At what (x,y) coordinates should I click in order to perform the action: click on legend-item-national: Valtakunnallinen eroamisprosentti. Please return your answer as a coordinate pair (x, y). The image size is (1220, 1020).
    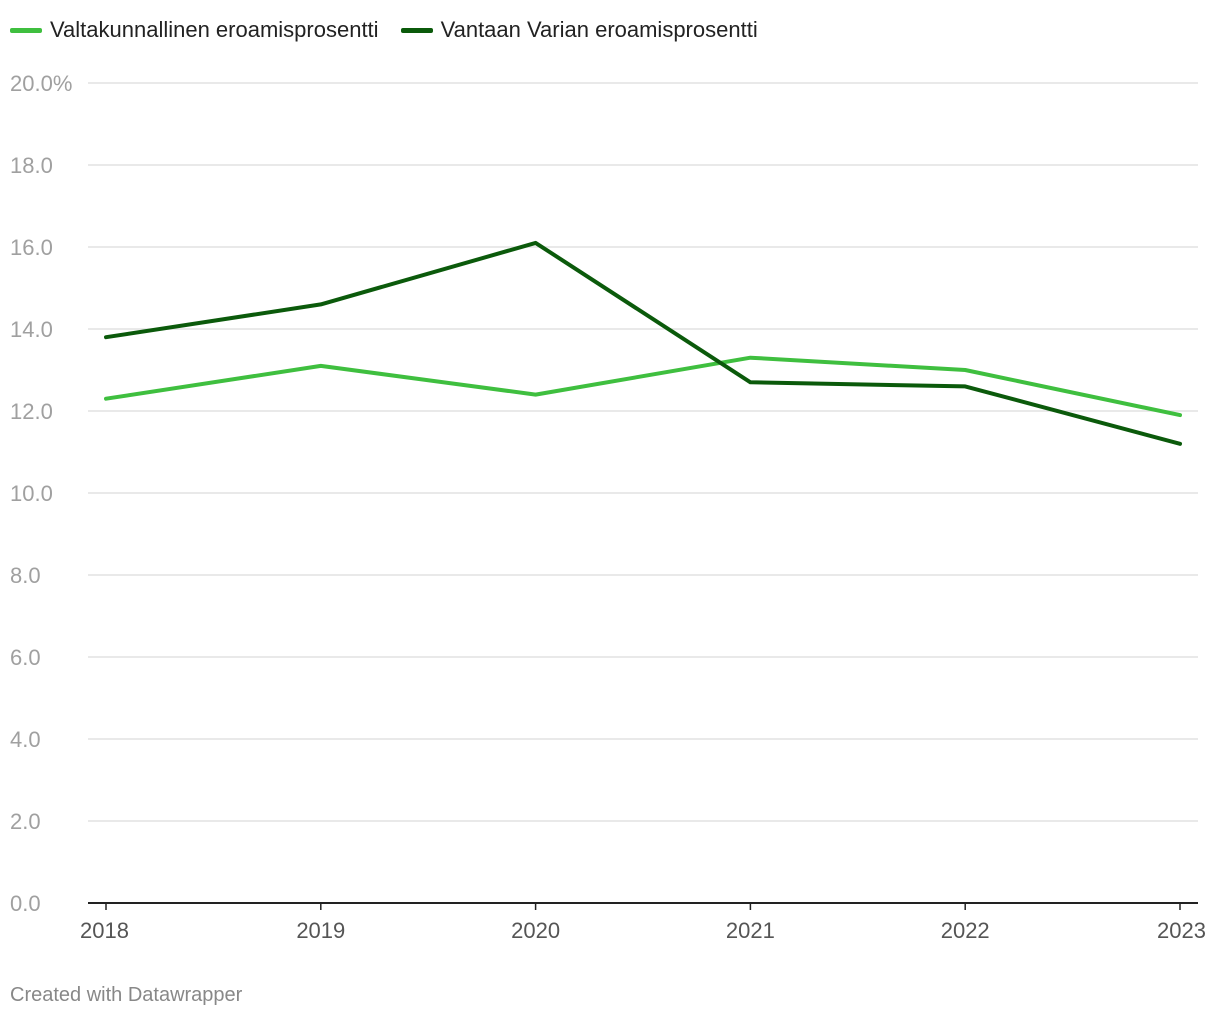
    Looking at the image, I should click on (194, 30).